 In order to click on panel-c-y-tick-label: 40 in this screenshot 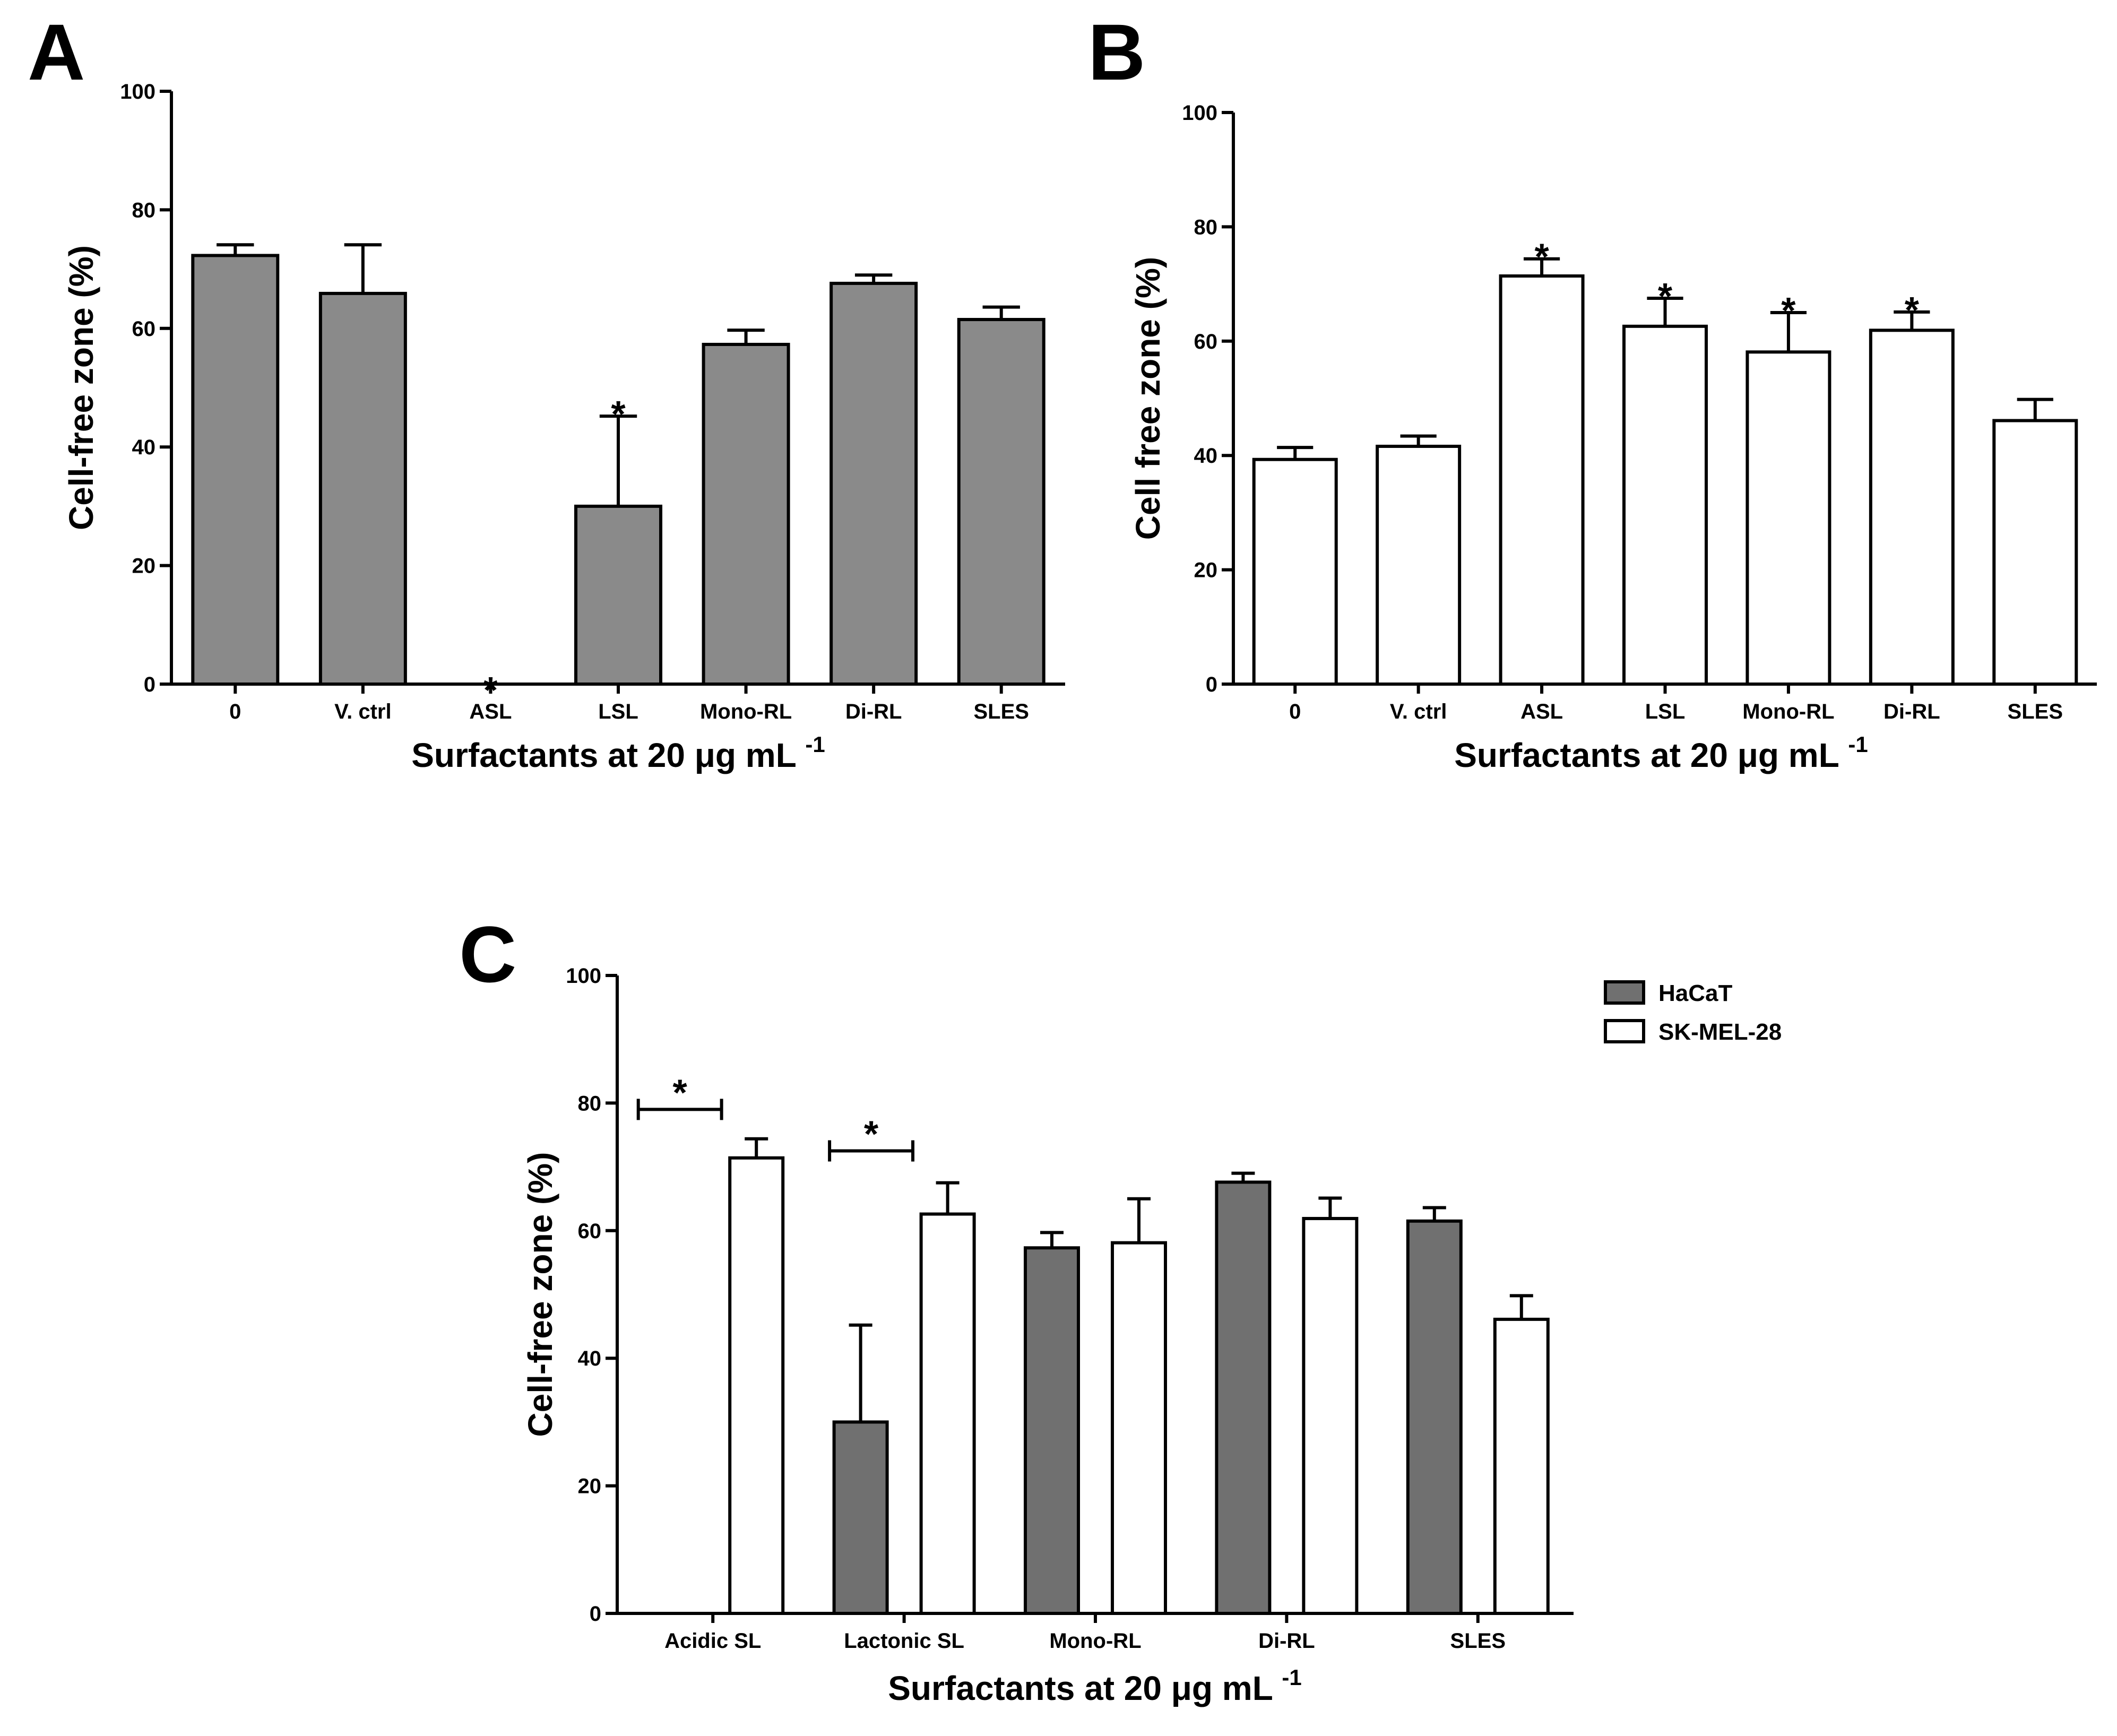, I will do `click(590, 1358)`.